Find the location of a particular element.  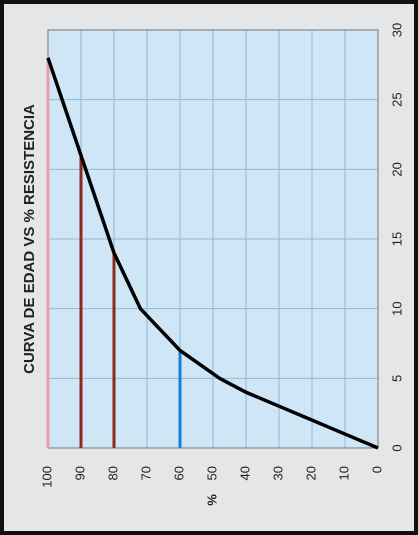

y-tick-label: 90 is located at coordinates (79, 473).